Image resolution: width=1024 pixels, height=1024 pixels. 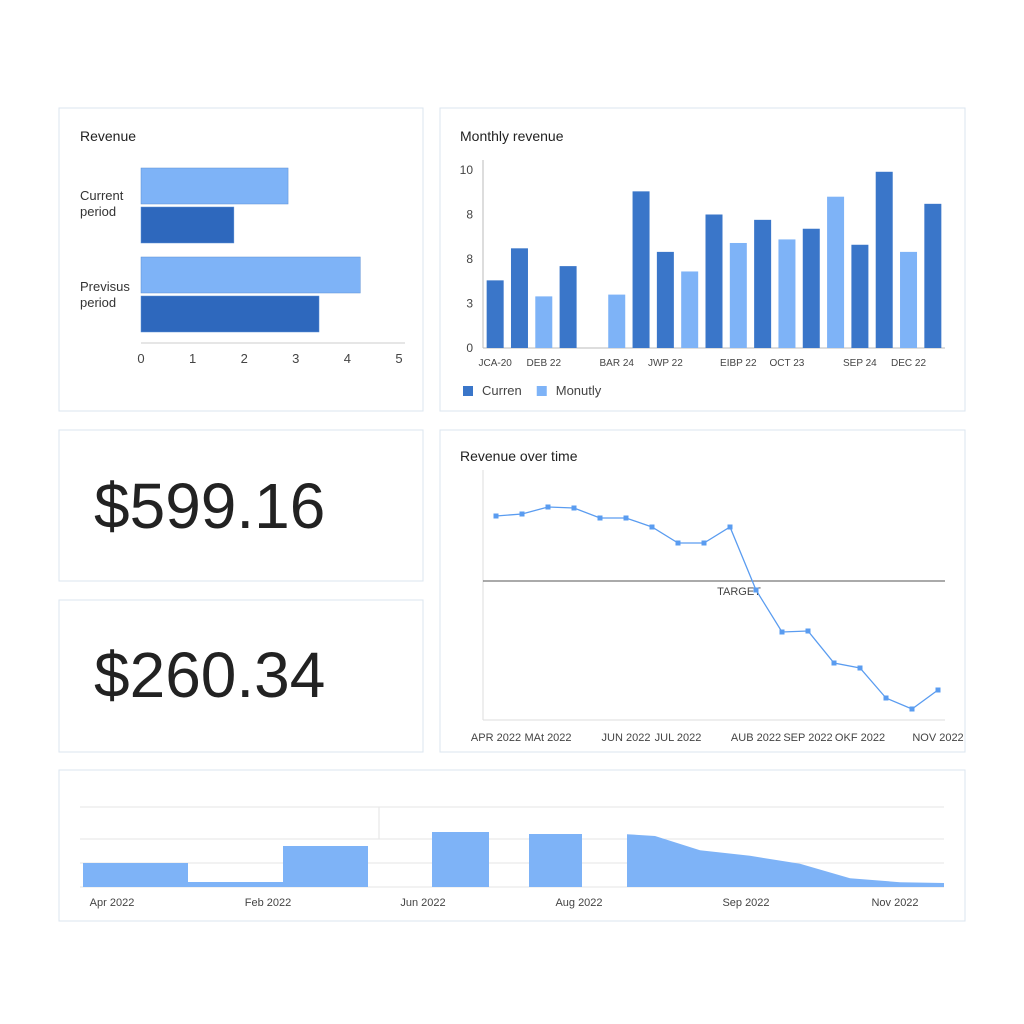 I want to click on chart-title: Monthly revenue, so click(x=512, y=136).